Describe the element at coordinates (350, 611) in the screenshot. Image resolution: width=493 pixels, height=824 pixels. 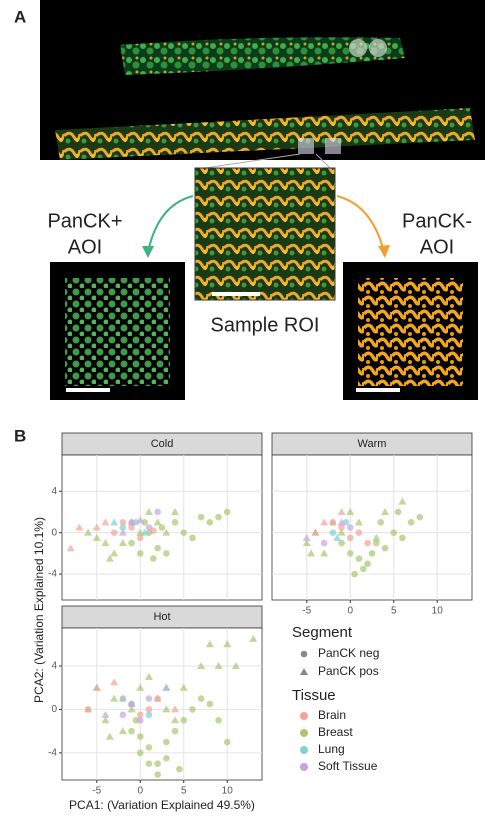
I see `x-tick-label: 0` at that location.